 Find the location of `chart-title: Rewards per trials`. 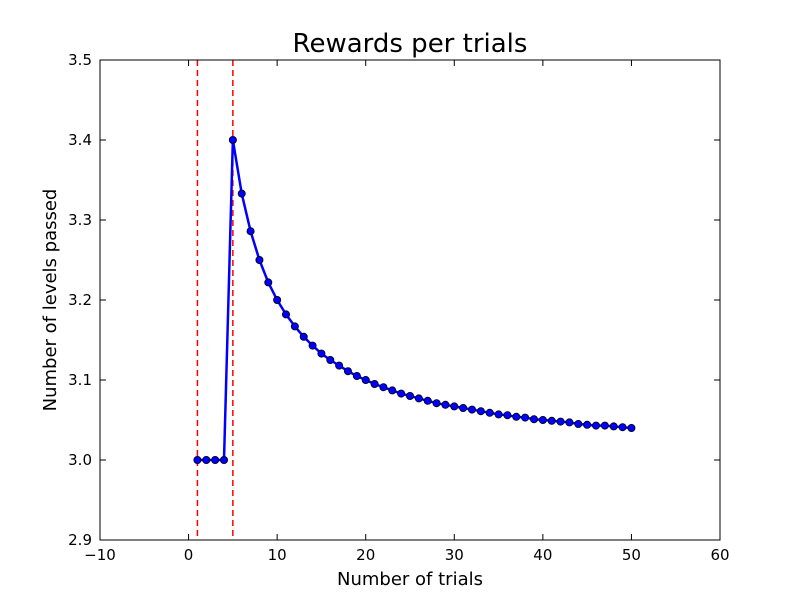

chart-title: Rewards per trials is located at coordinates (410, 44).